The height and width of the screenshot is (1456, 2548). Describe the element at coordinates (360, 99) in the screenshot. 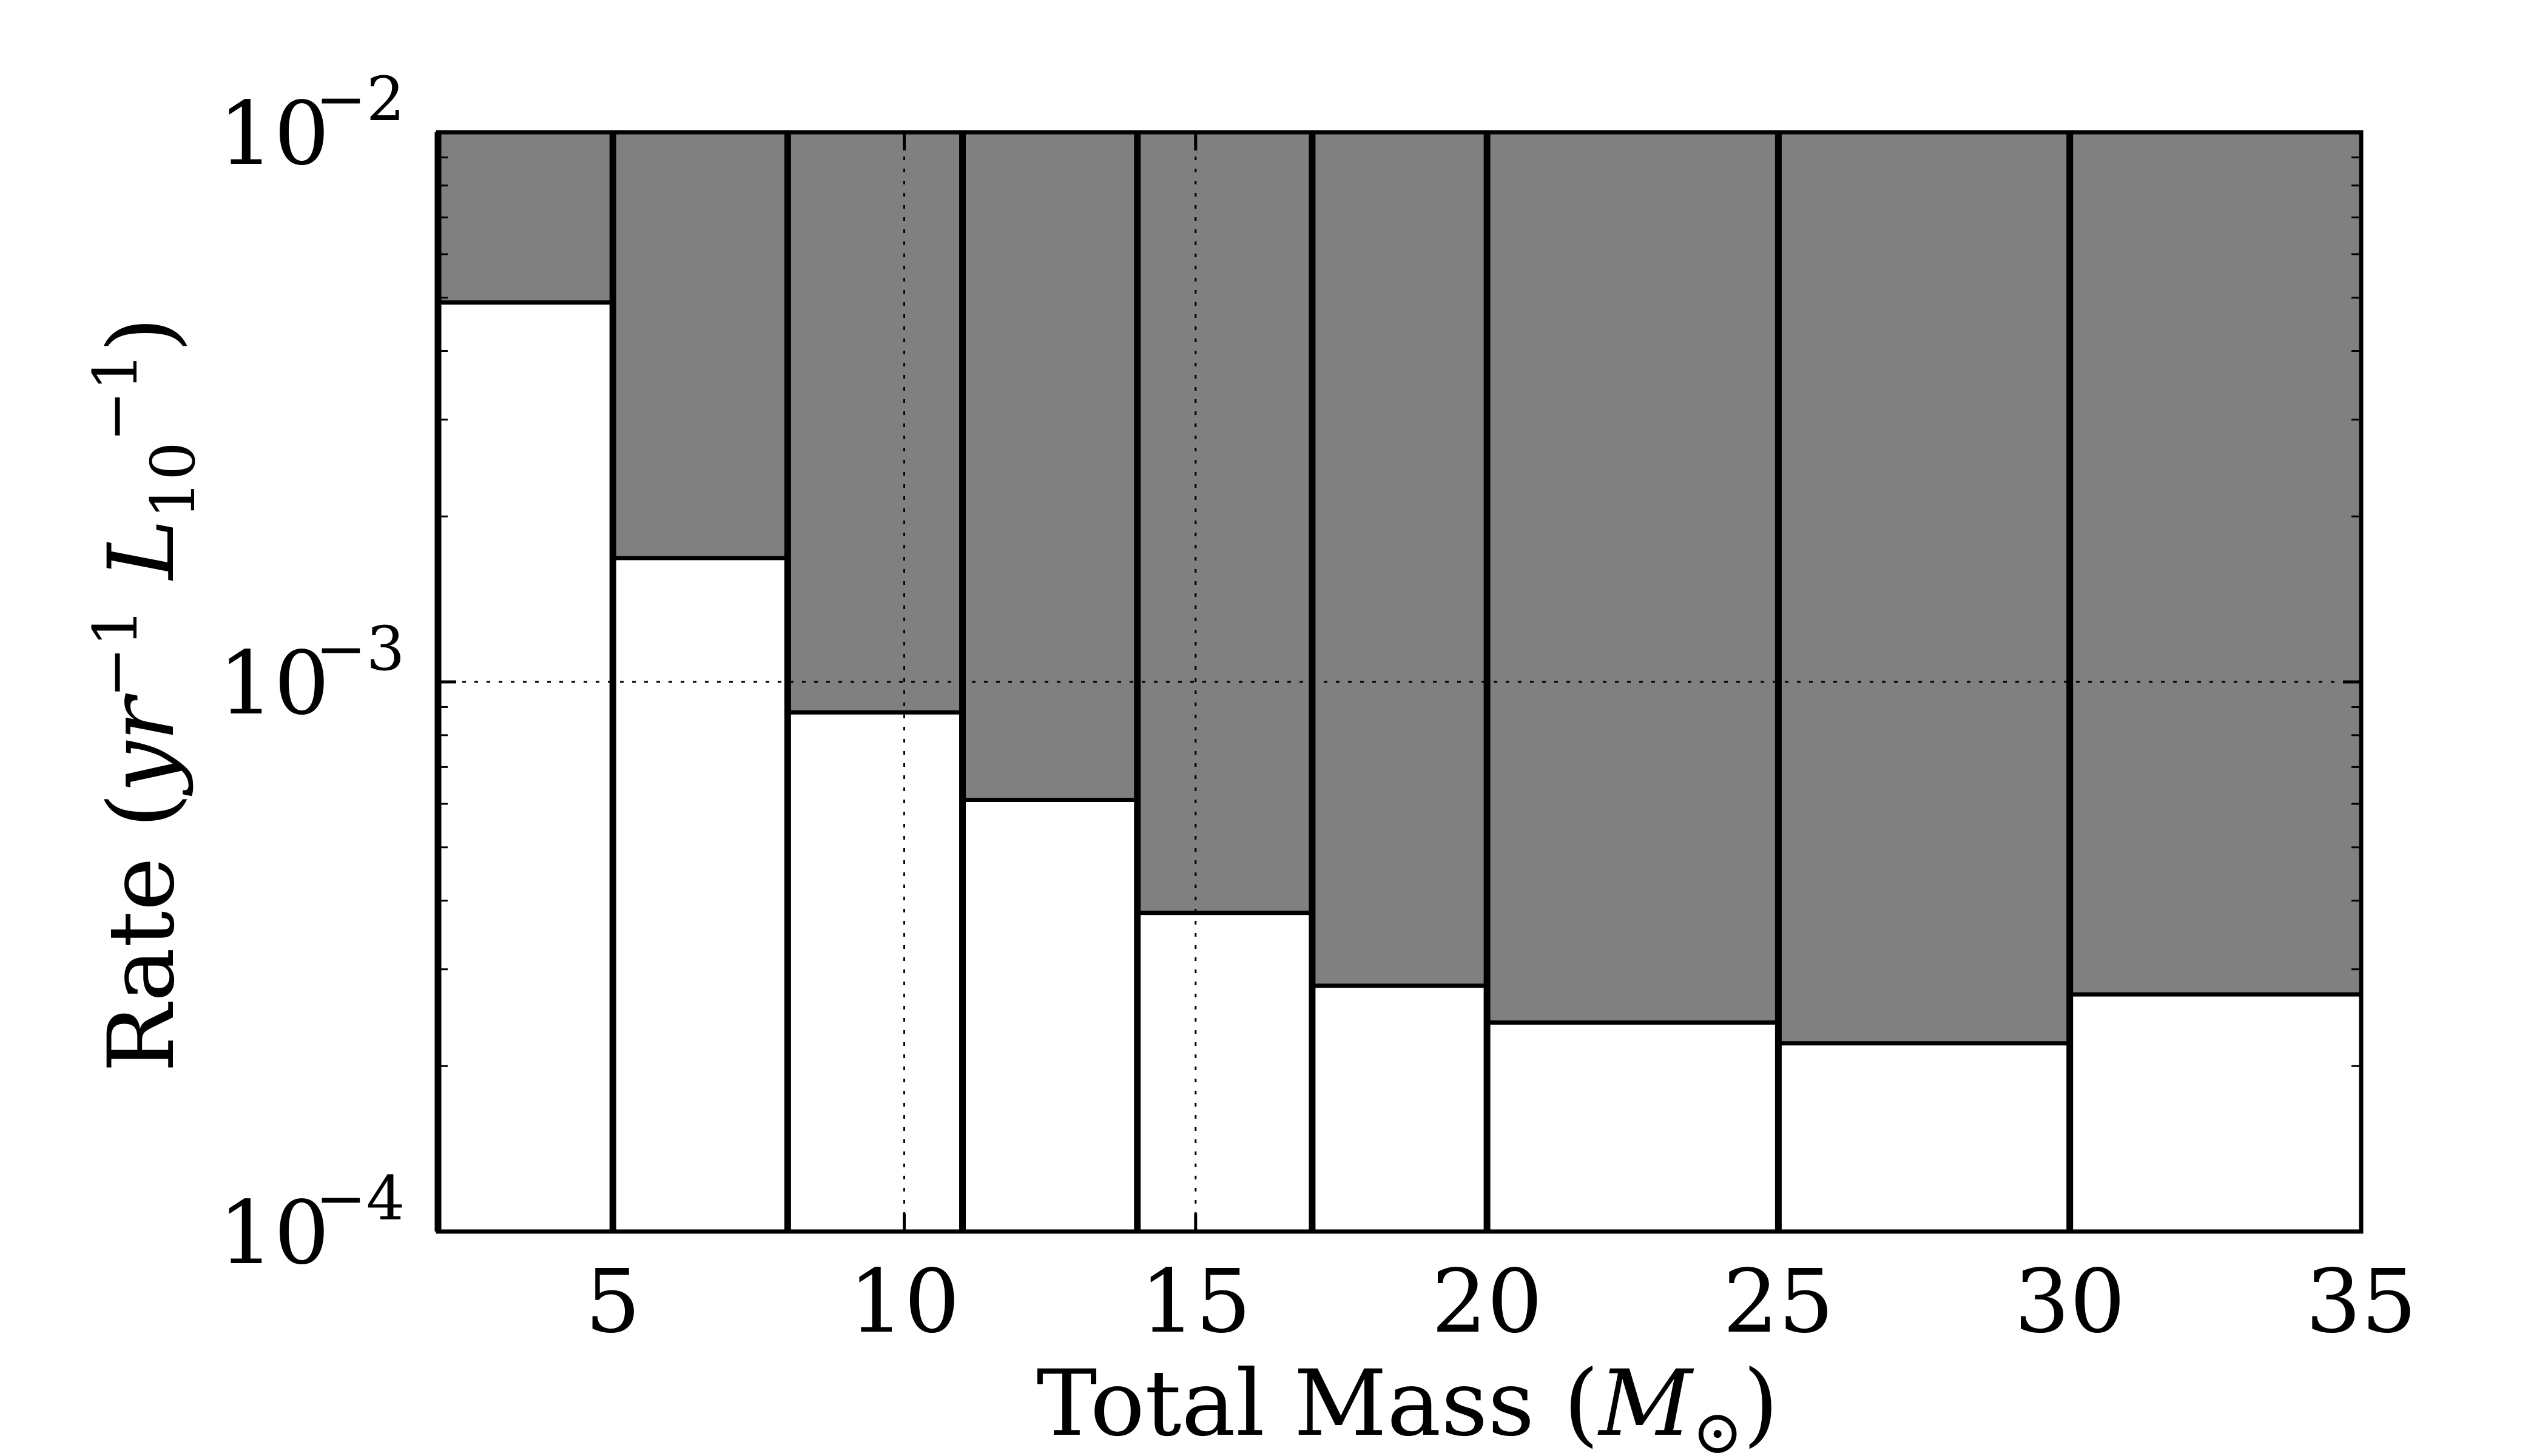

I see `y-tick-exponent: −2` at that location.